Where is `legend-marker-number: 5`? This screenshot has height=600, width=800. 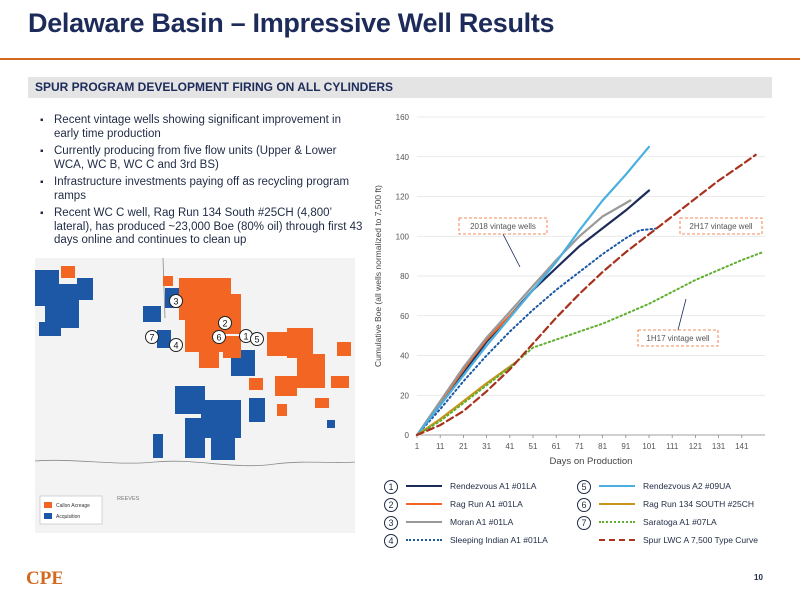 legend-marker-number: 5 is located at coordinates (584, 487).